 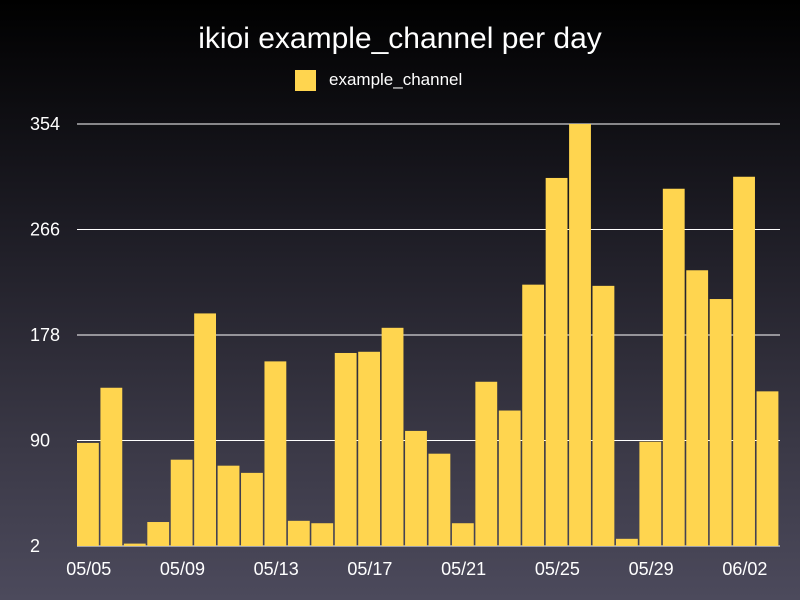 What do you see at coordinates (276, 569) in the screenshot?
I see `x-tick-label: 05/13` at bounding box center [276, 569].